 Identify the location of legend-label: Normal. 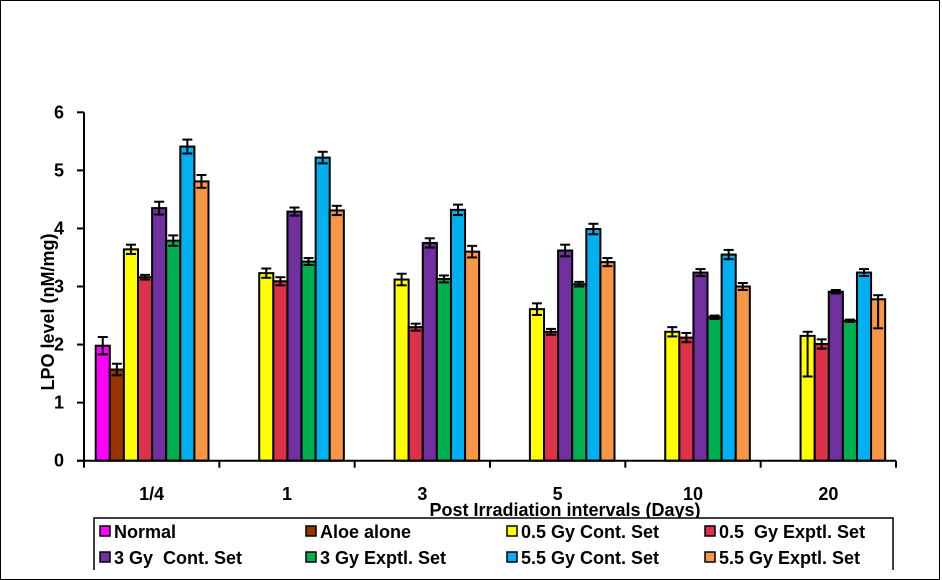
(145, 532).